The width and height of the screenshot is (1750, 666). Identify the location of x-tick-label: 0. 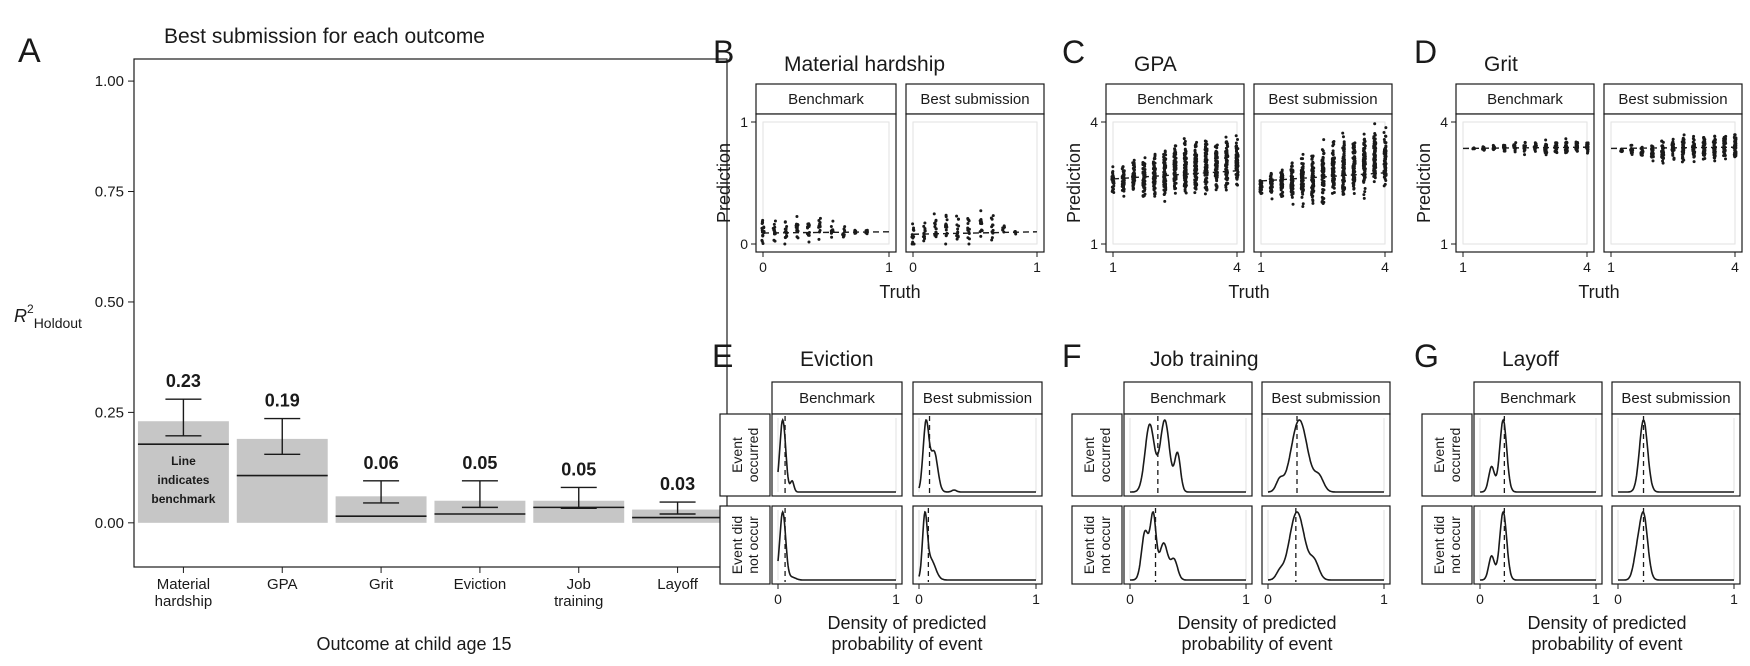
(919, 599).